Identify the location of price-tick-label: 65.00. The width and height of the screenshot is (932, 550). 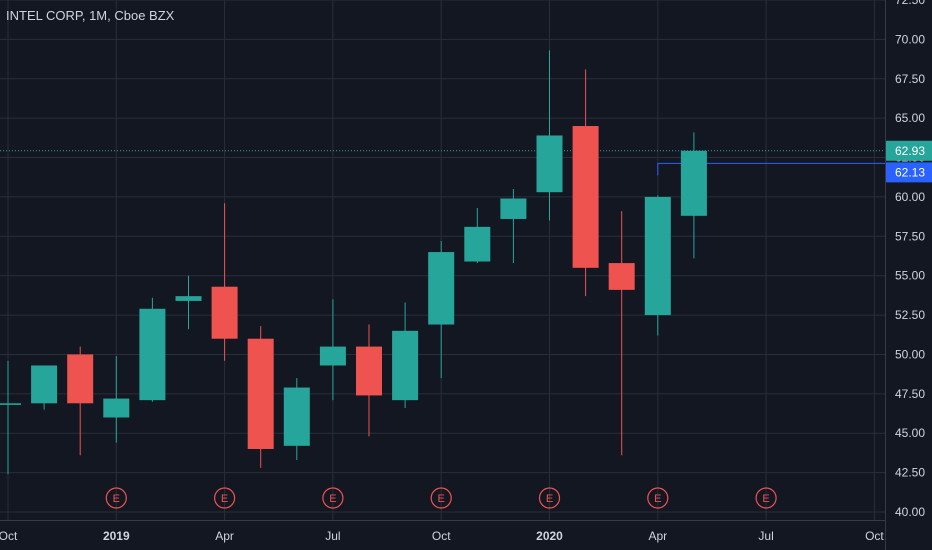
(910, 118).